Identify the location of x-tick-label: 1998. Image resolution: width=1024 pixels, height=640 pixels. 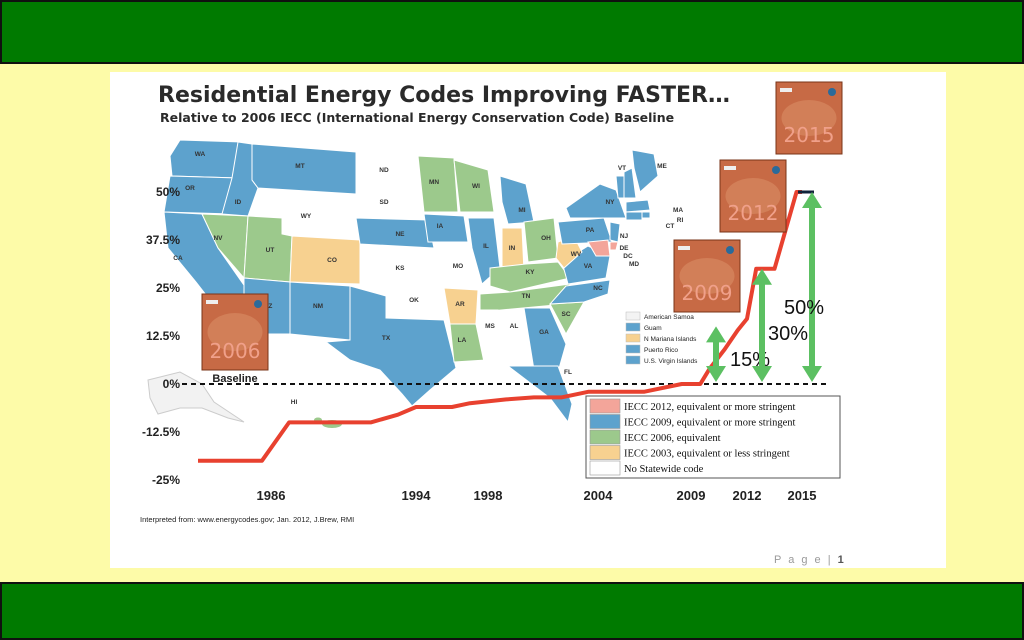
(488, 495).